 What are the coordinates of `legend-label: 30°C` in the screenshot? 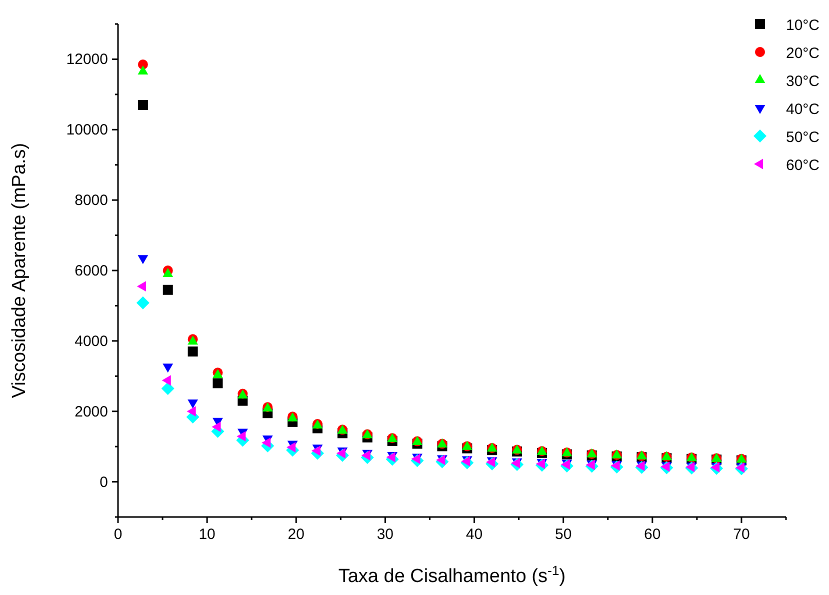 It's located at (803, 81).